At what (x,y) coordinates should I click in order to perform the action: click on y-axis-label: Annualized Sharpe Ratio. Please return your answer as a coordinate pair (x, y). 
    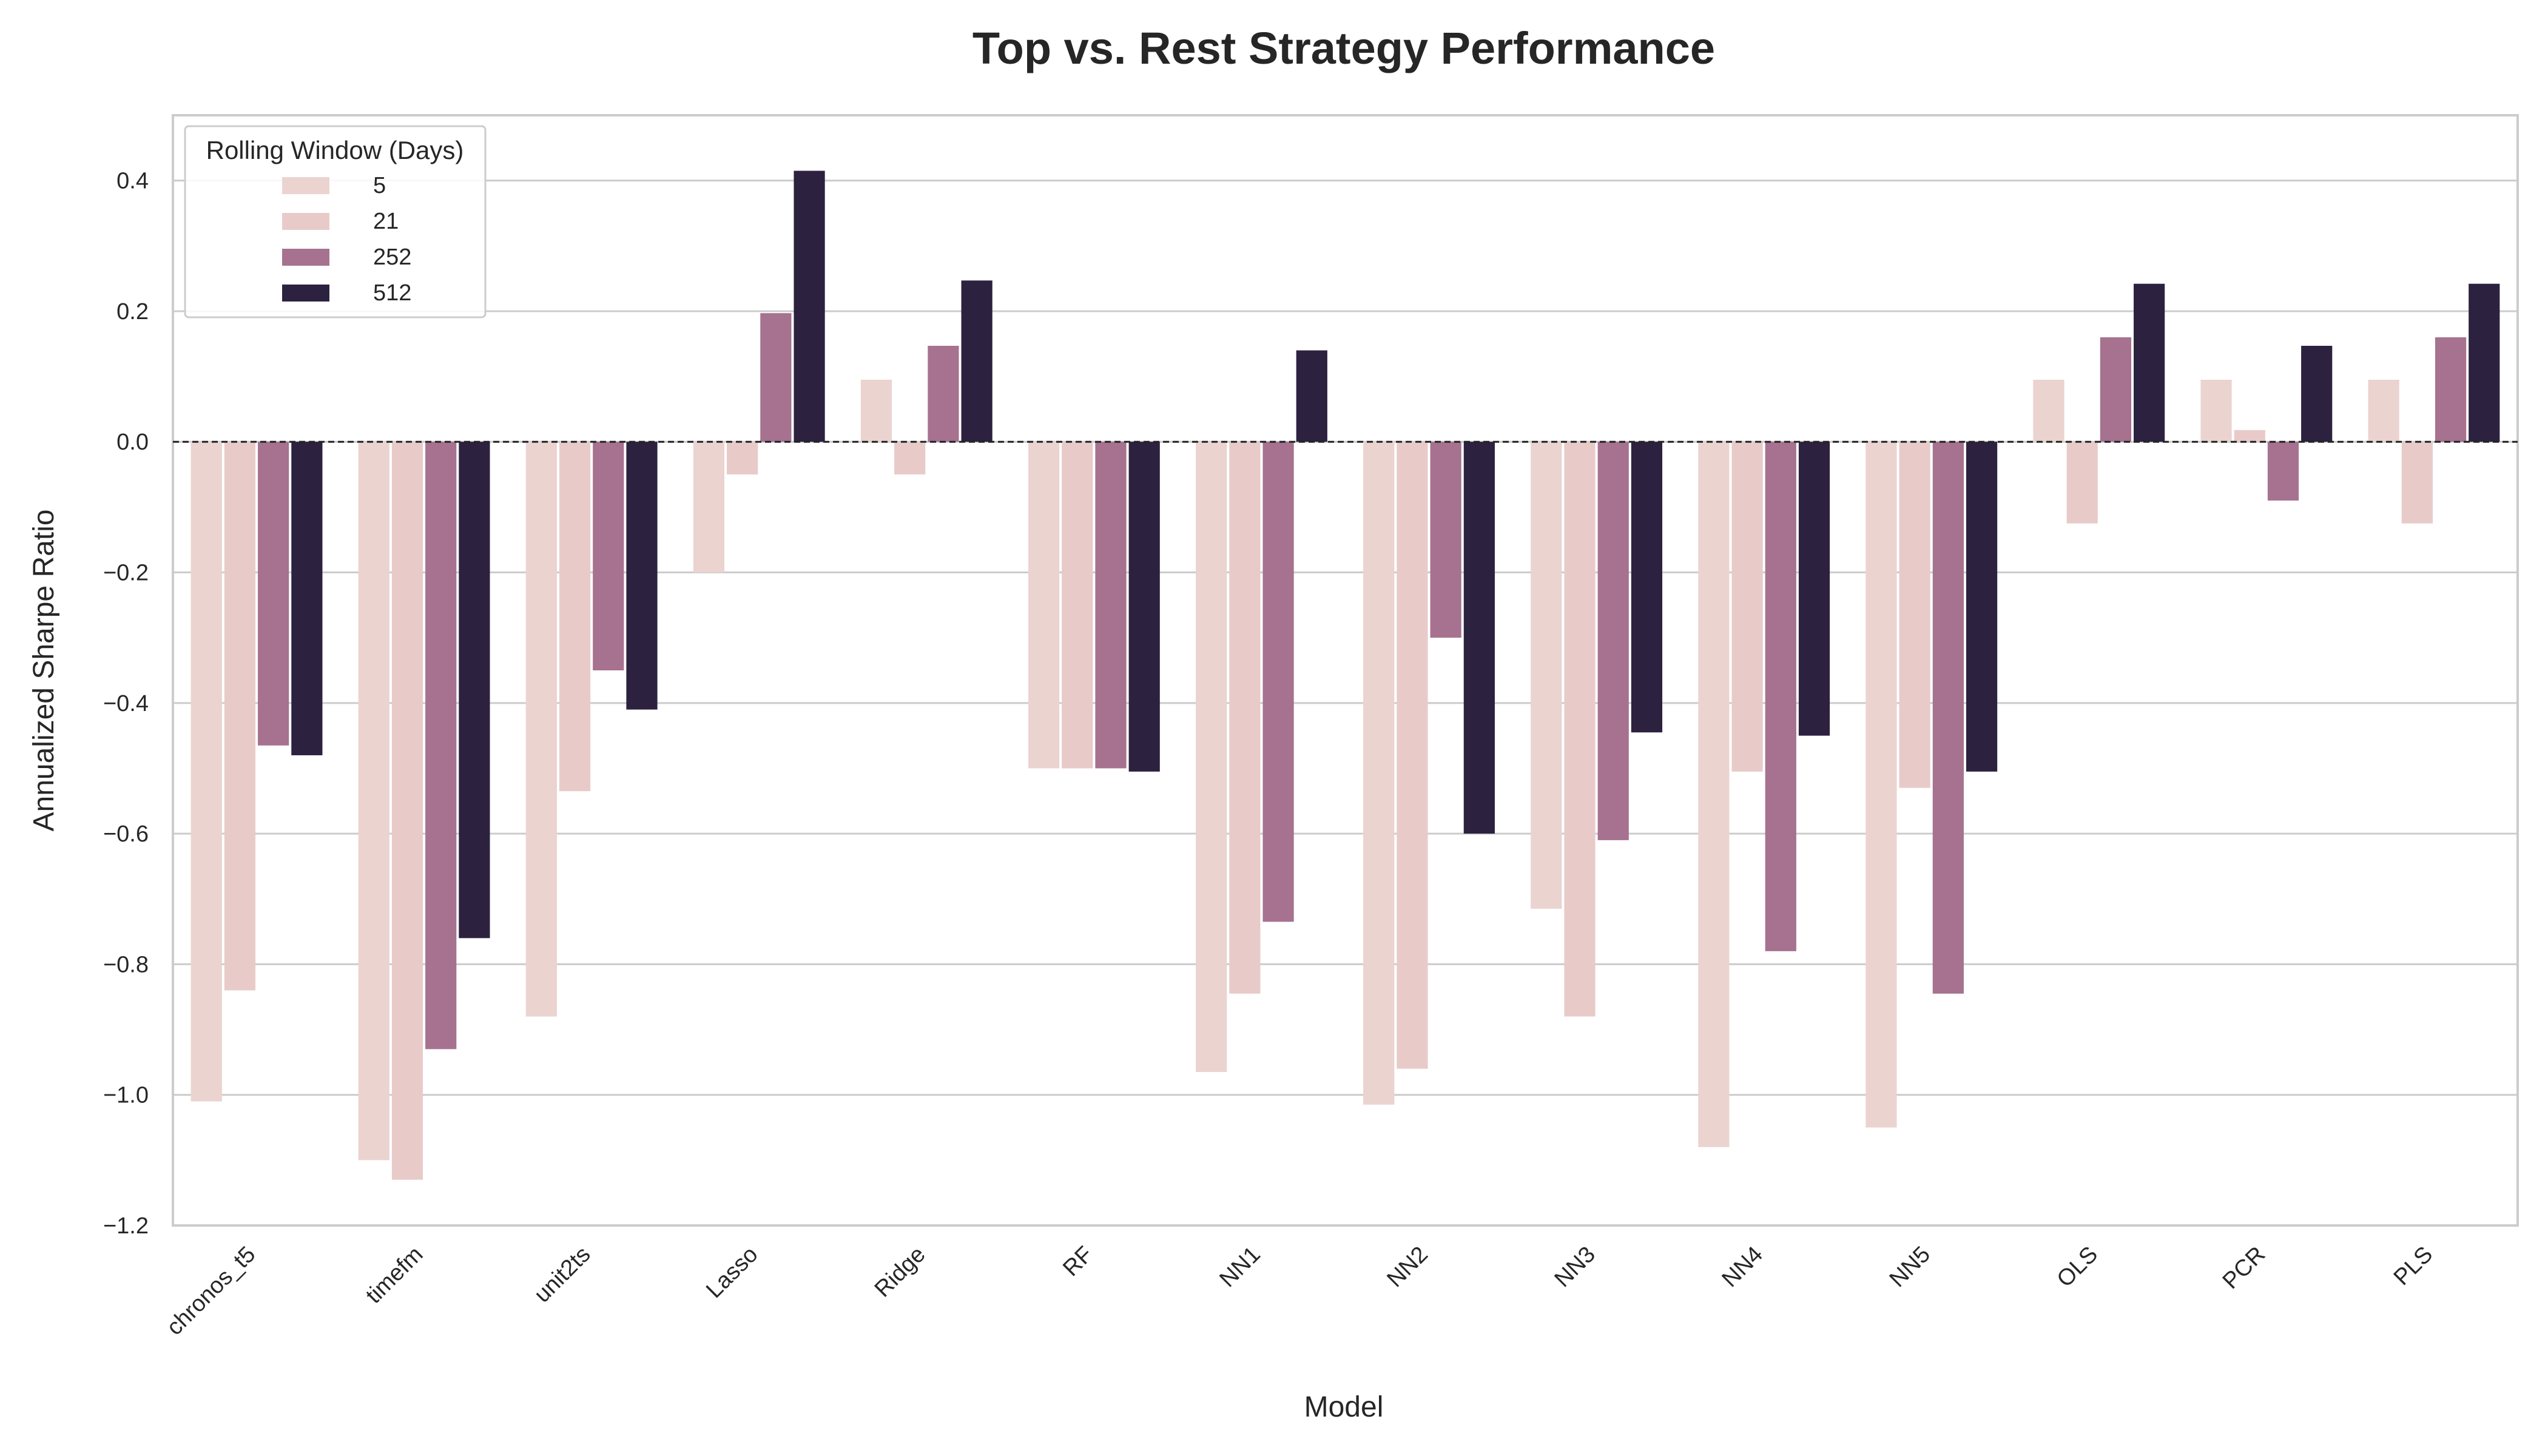
    Looking at the image, I should click on (44, 670).